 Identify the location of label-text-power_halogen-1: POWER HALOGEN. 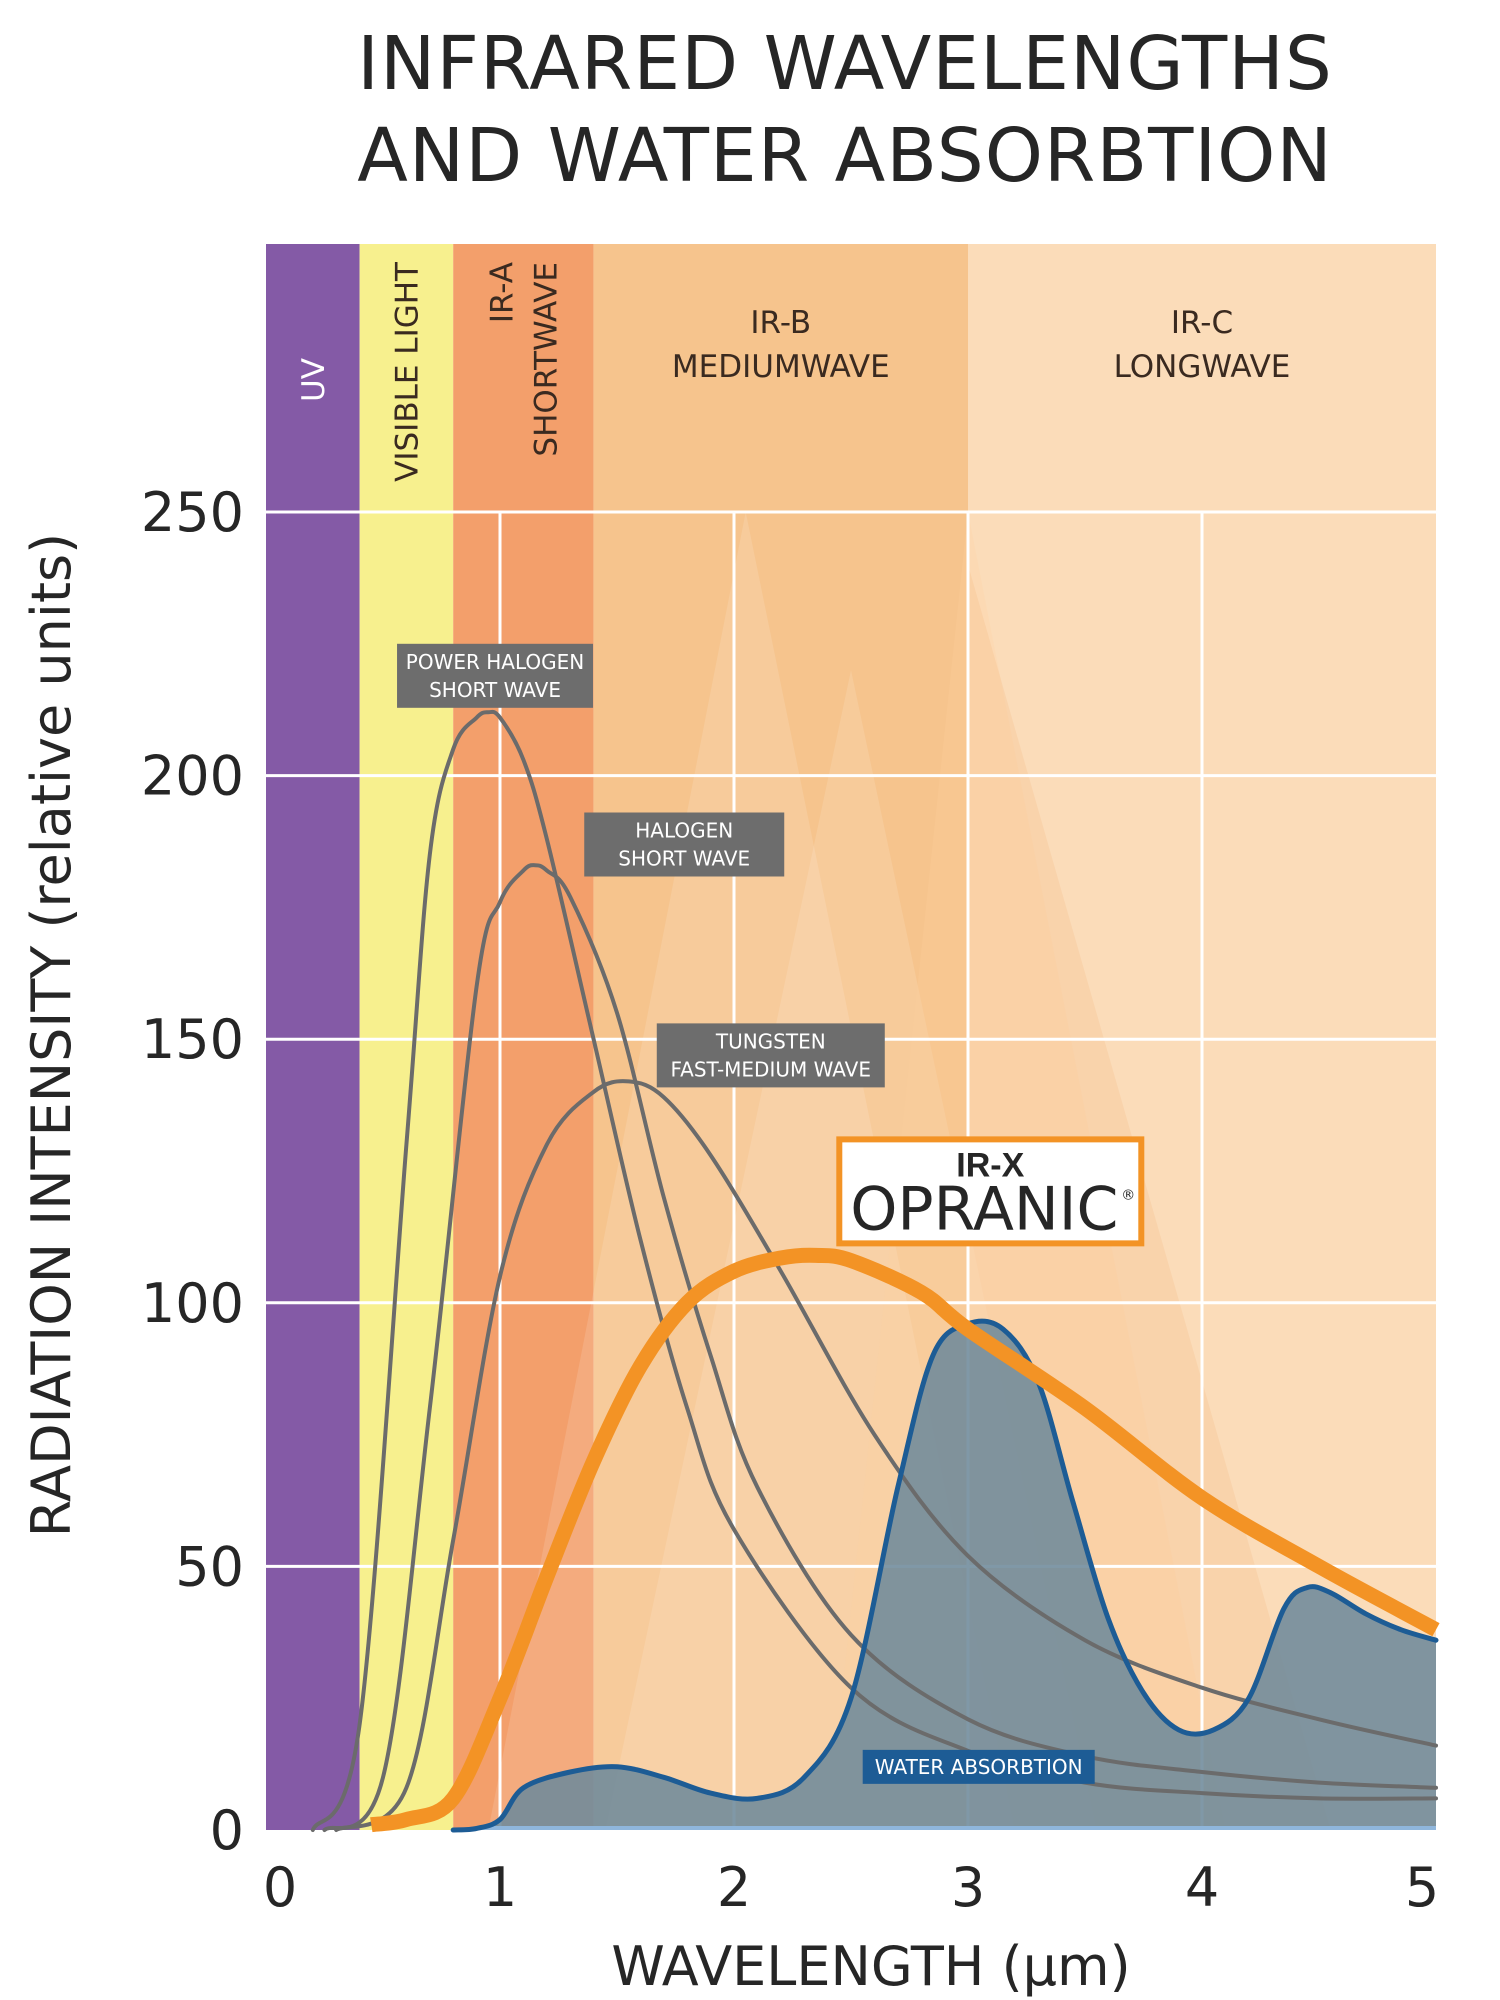
(495, 662).